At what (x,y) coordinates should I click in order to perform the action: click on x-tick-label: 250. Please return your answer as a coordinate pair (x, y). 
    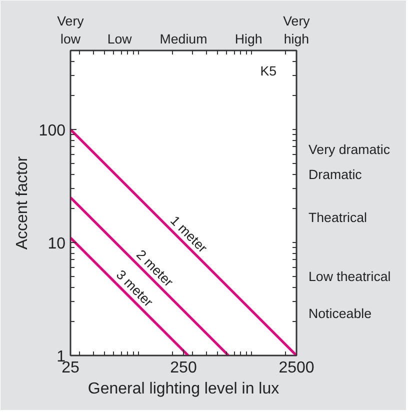
    Looking at the image, I should click on (183, 368).